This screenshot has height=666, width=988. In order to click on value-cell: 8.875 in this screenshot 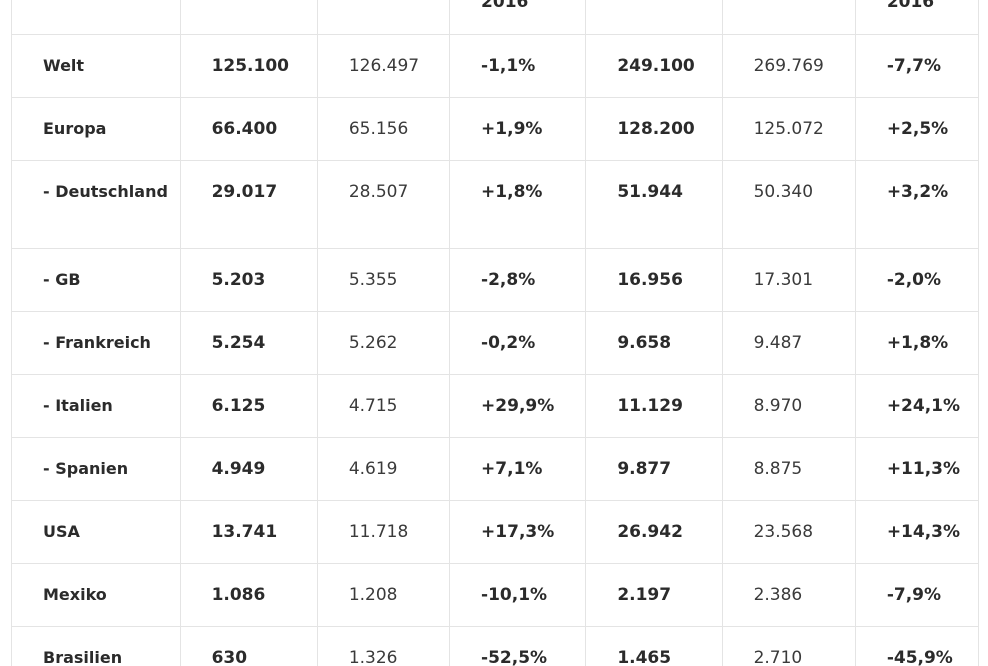, I will do `click(788, 469)`.